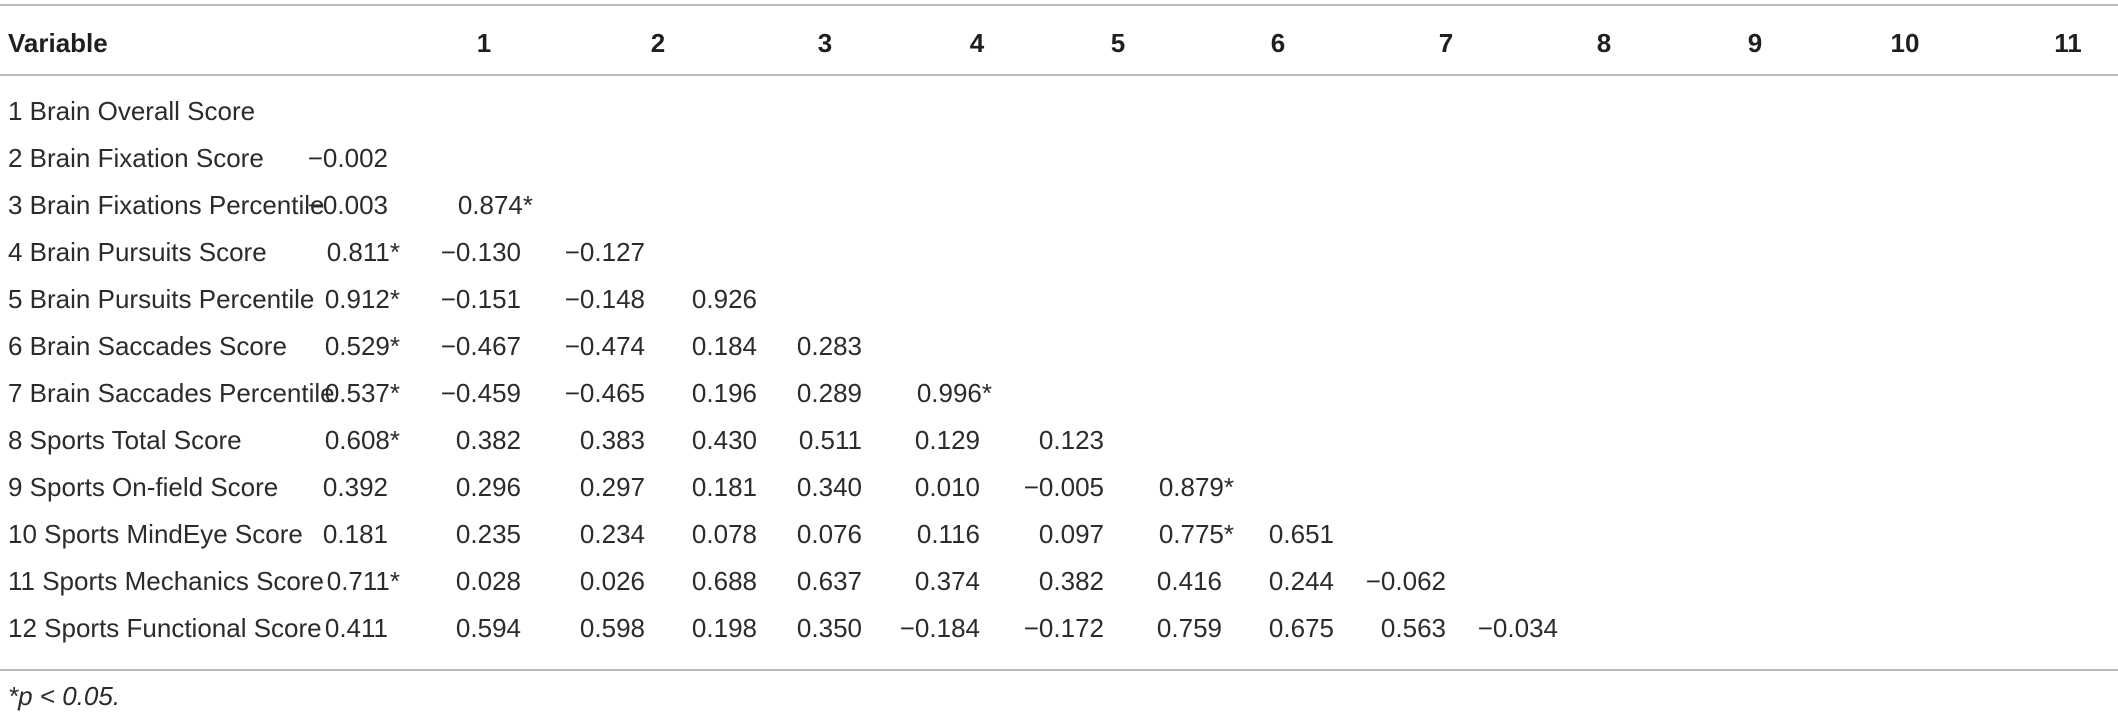 The width and height of the screenshot is (2118, 717). I want to click on table-footnote: *p < 0.05., so click(64, 696).